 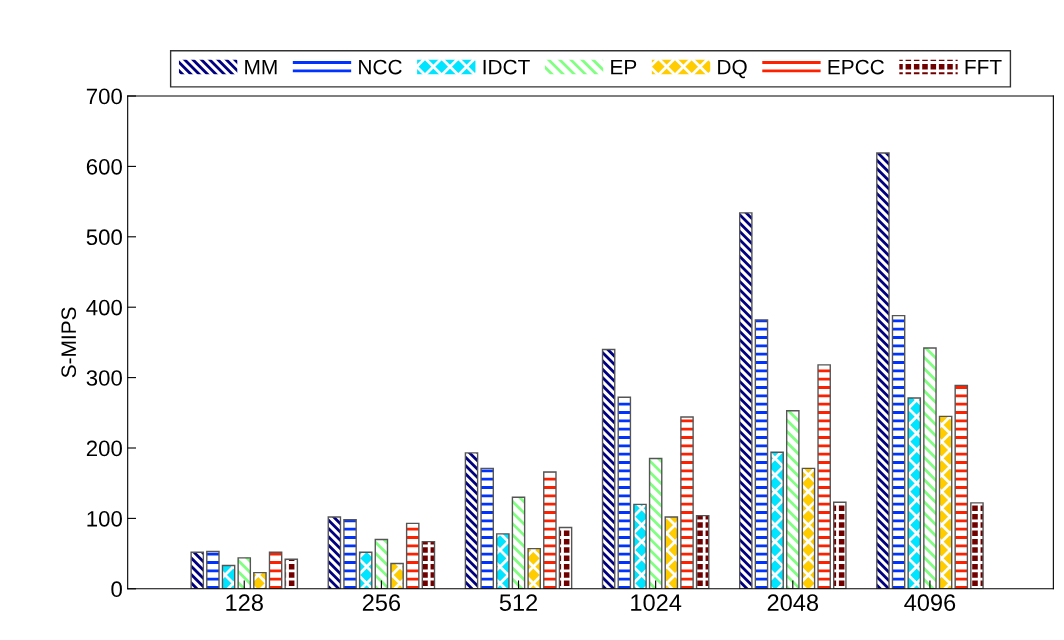 I want to click on legend-label: EP, so click(x=624, y=67).